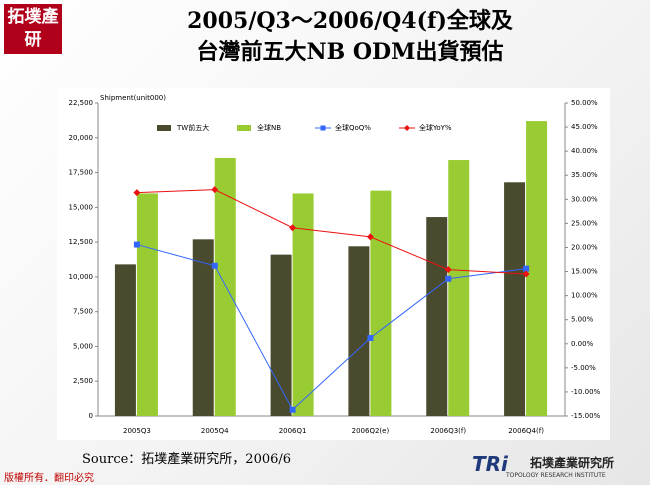 This screenshot has height=485, width=650. Describe the element at coordinates (81, 173) in the screenshot. I see `y-tick-label: 17,500` at that location.